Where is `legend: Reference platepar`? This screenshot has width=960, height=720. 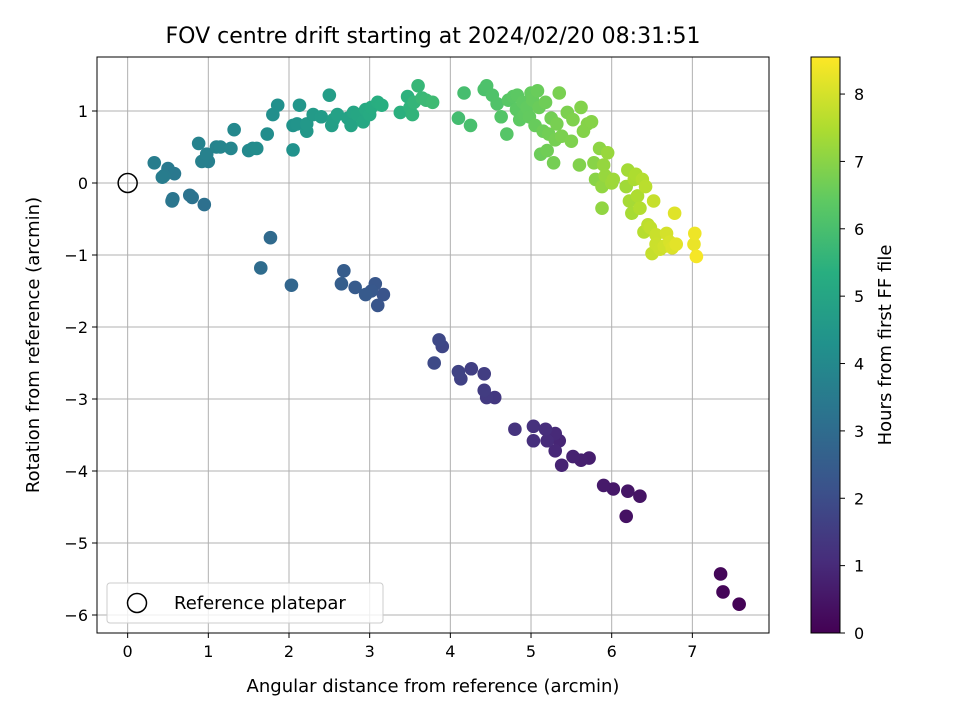
legend: Reference platepar is located at coordinates (245, 603).